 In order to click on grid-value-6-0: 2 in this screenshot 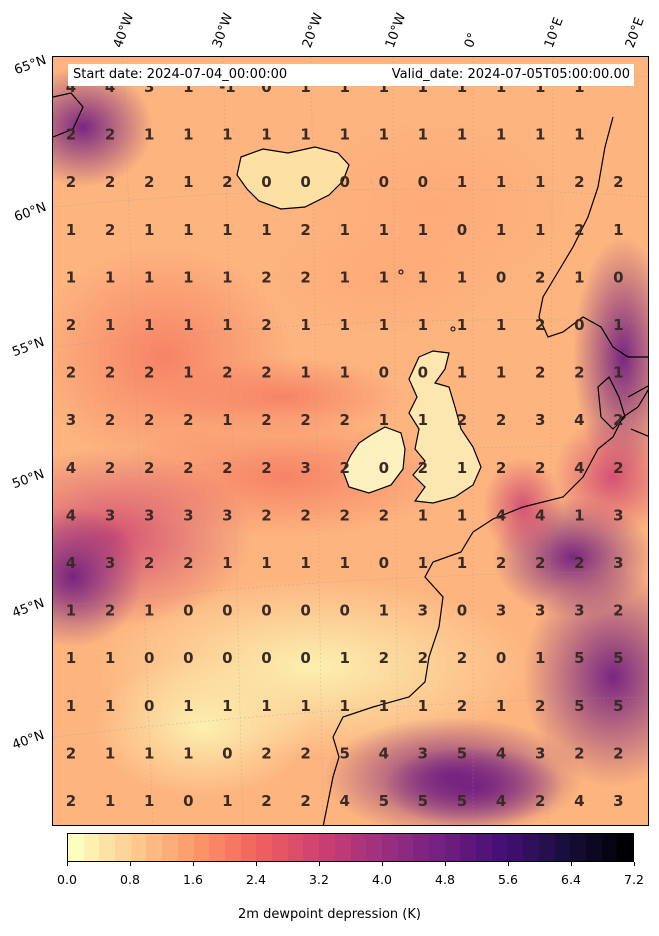, I will do `click(71, 373)`.